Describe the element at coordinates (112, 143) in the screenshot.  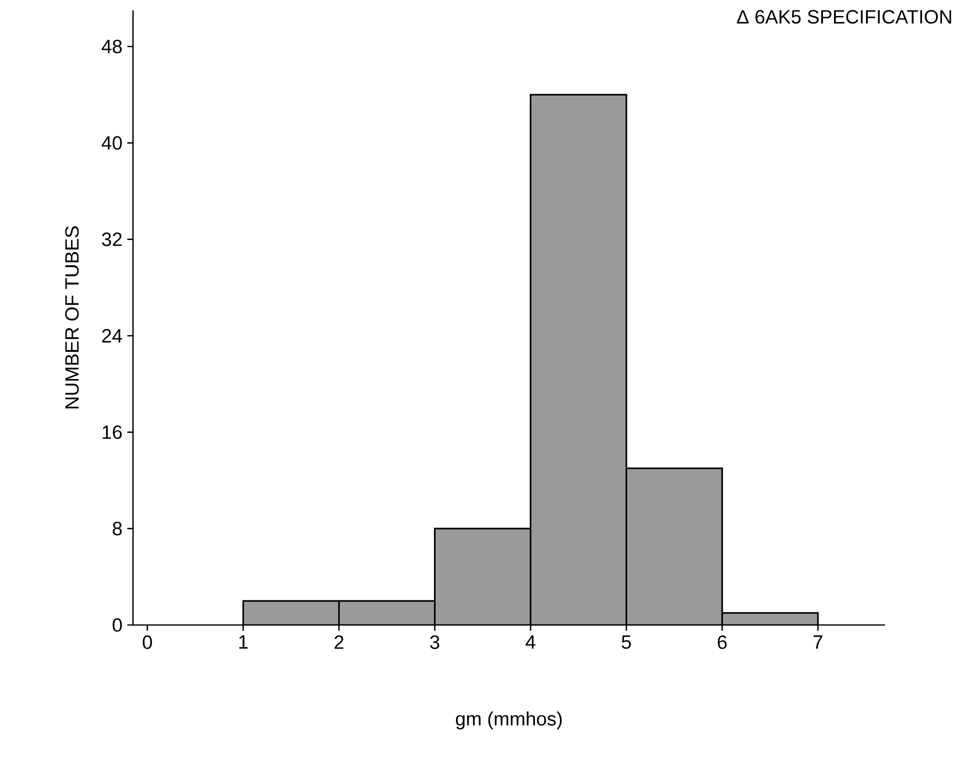
I see `y-tick-label: 40` at that location.